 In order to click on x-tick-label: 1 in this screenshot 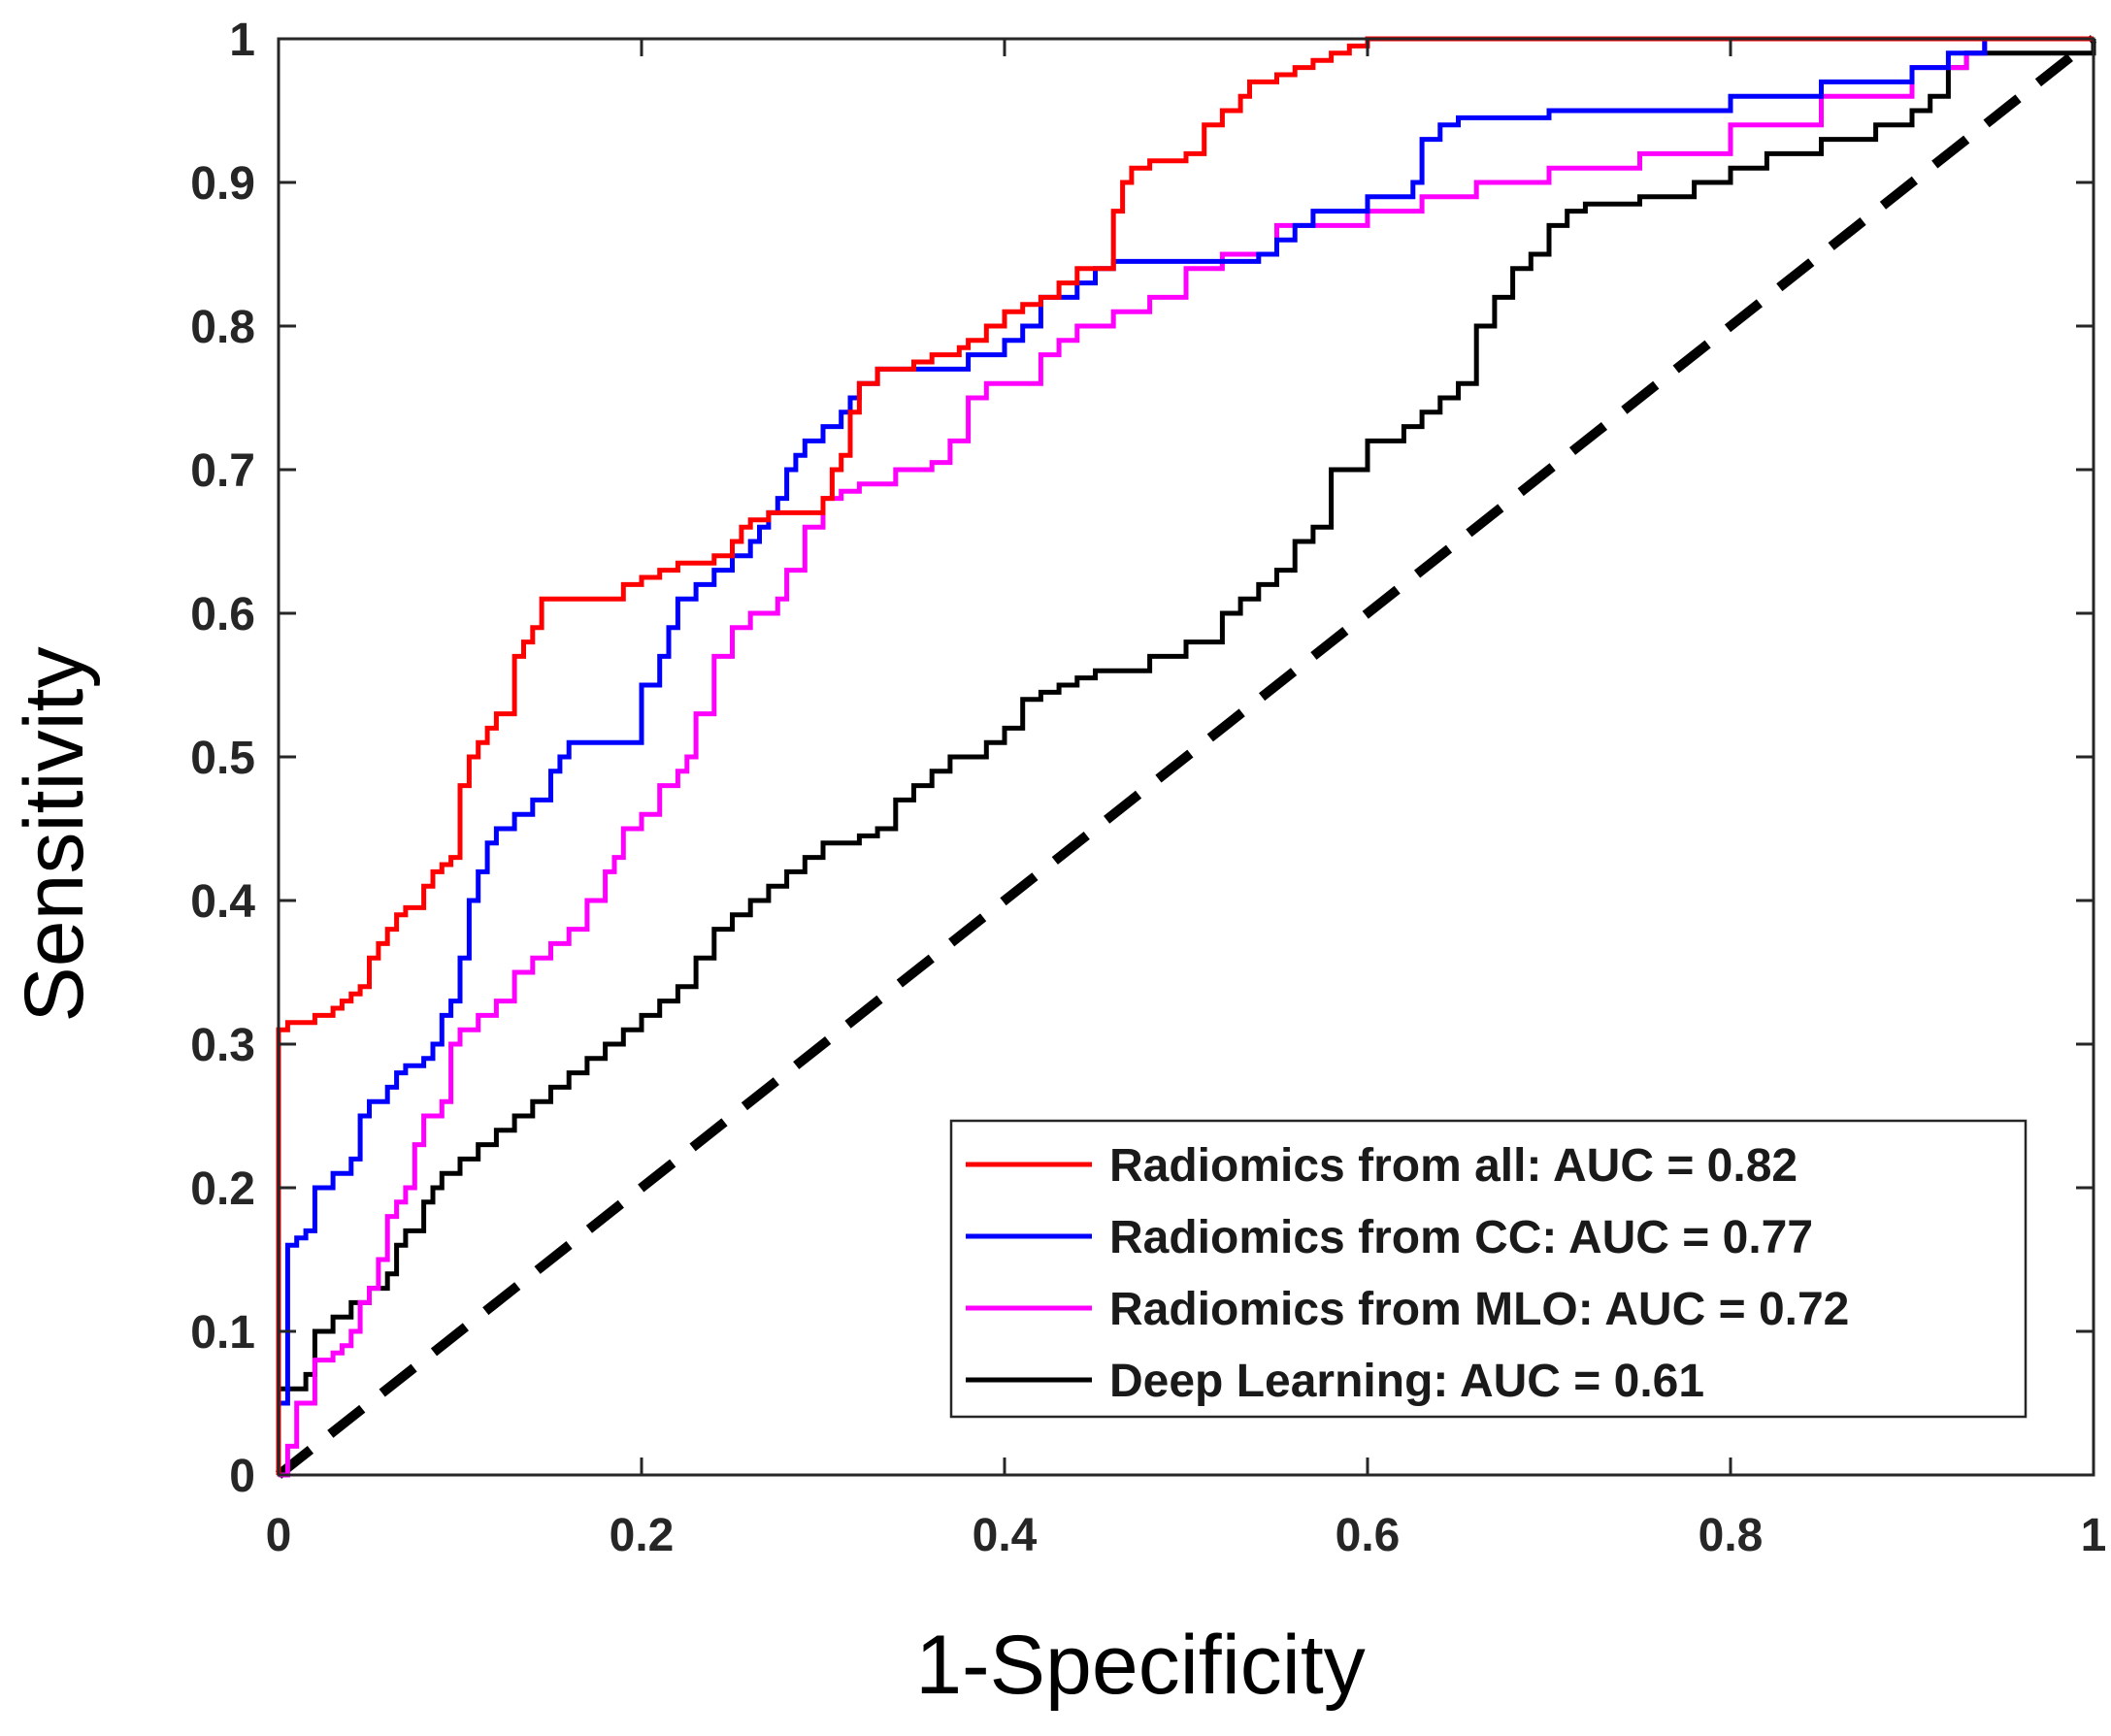, I will do `click(2094, 1535)`.